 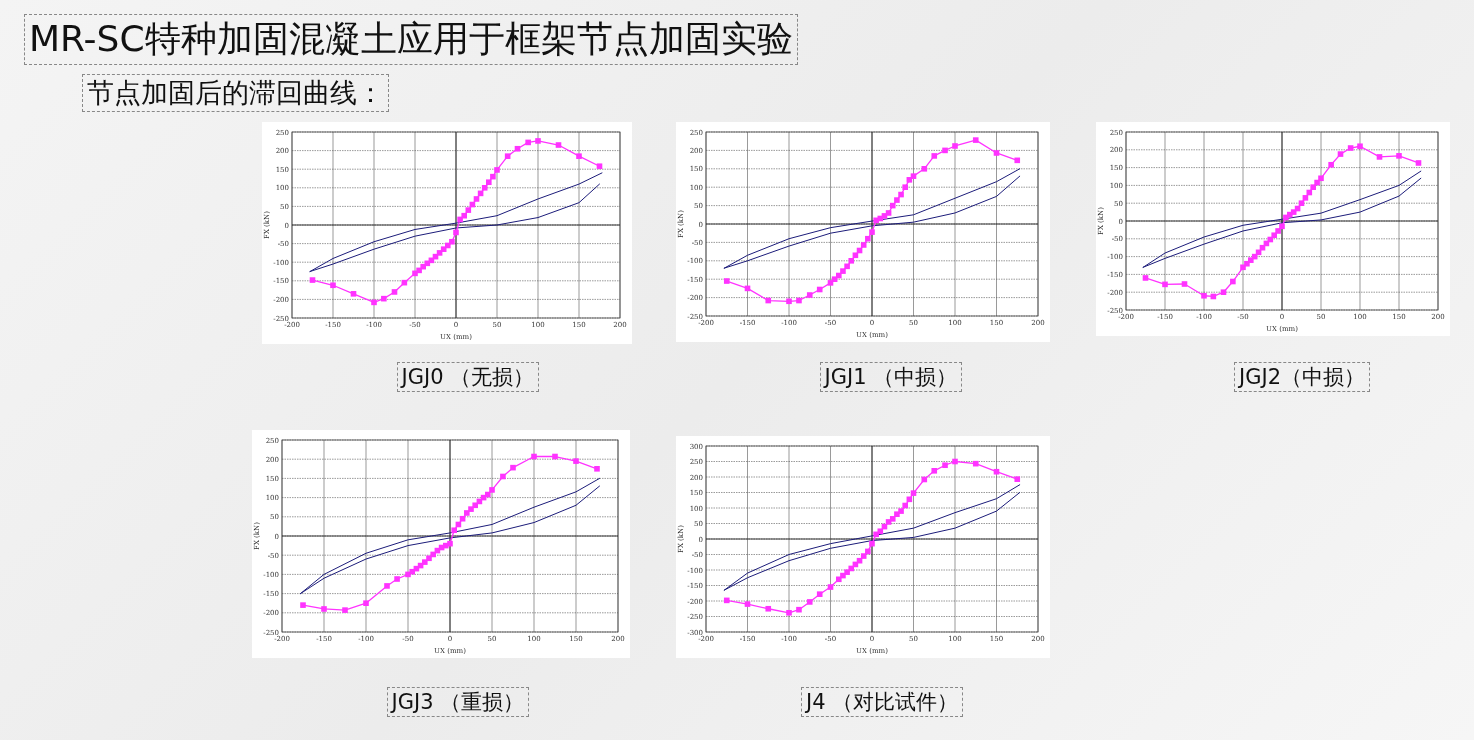 I want to click on text: J4 （对比试件）, so click(x=882, y=702).